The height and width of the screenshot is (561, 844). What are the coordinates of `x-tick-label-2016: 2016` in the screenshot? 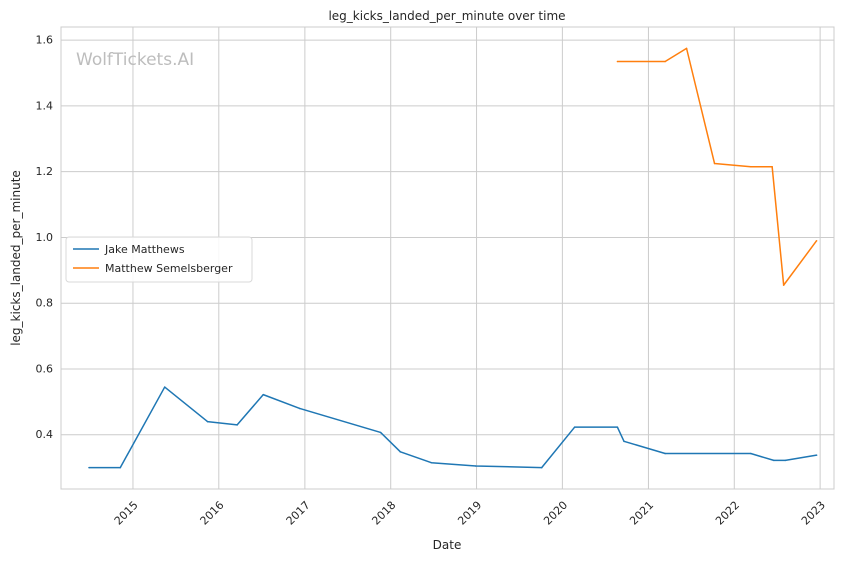 It's located at (212, 513).